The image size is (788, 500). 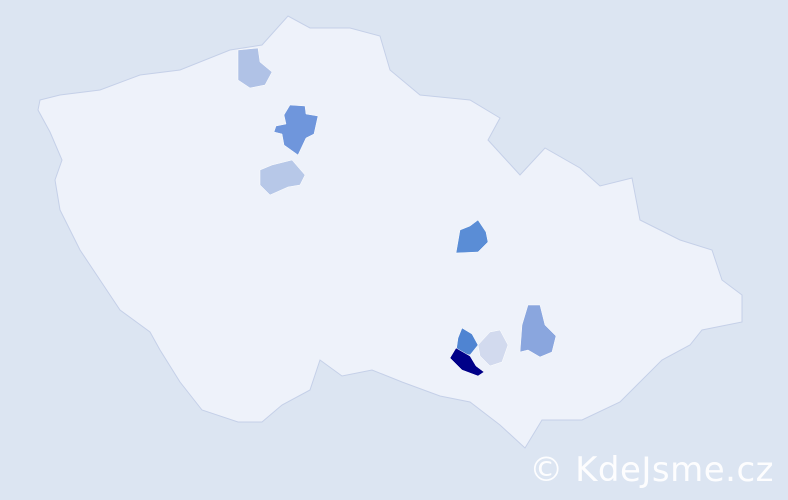 What do you see at coordinates (651, 470) in the screenshot?
I see `watermark: © KdeJsme.cz` at bounding box center [651, 470].